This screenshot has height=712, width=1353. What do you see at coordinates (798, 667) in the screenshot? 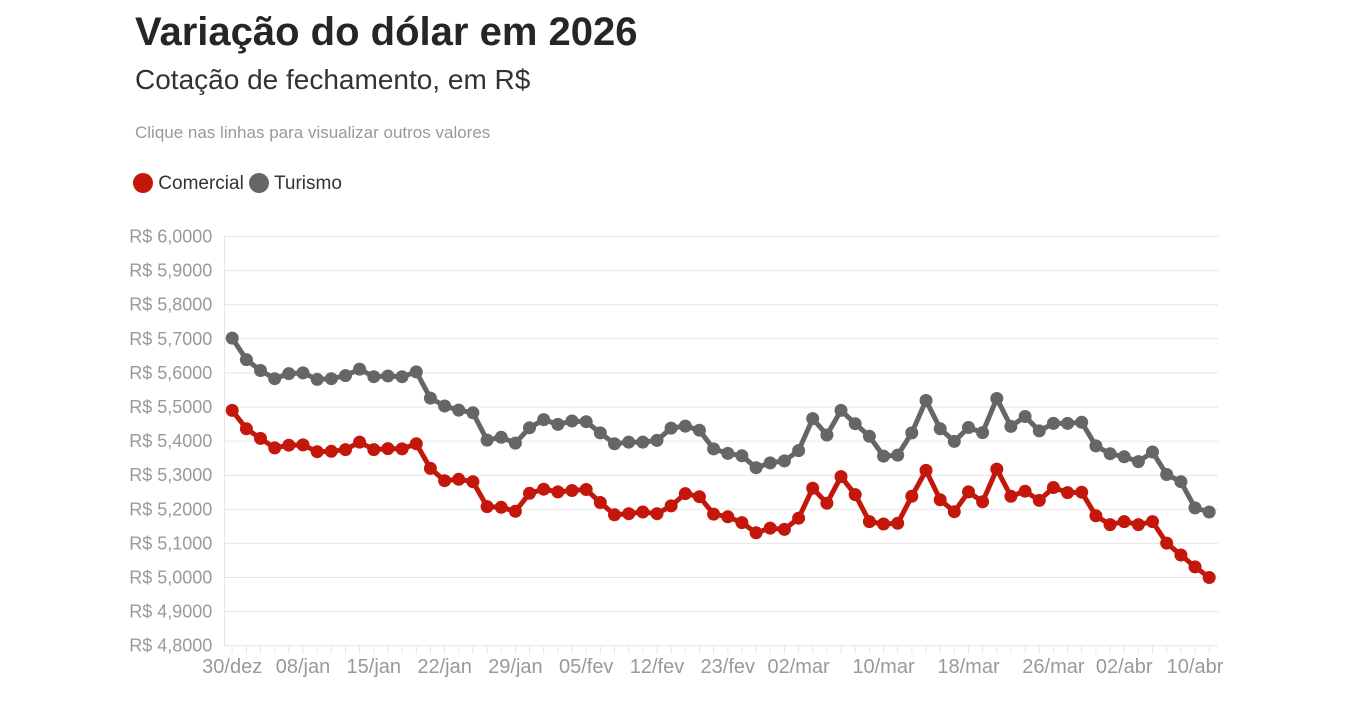
I see `svg-text: 02/mar` at bounding box center [798, 667].